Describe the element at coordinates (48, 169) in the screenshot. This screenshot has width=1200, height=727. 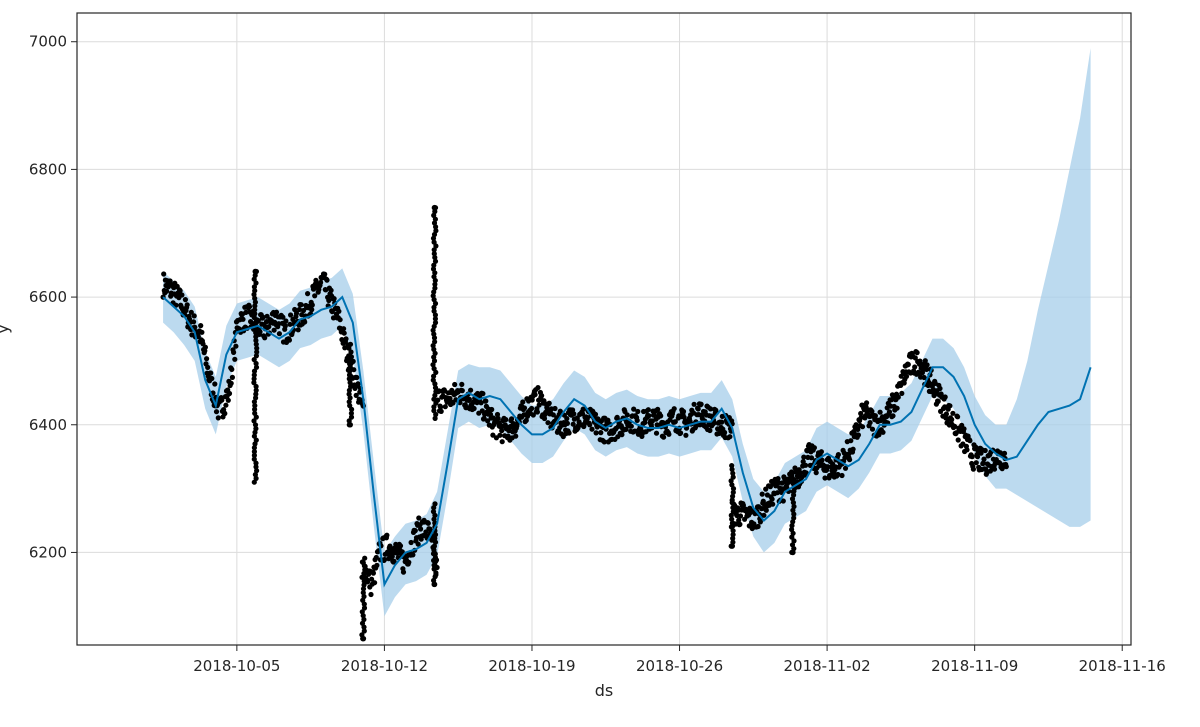
I see `y-tick-label: 6800` at that location.